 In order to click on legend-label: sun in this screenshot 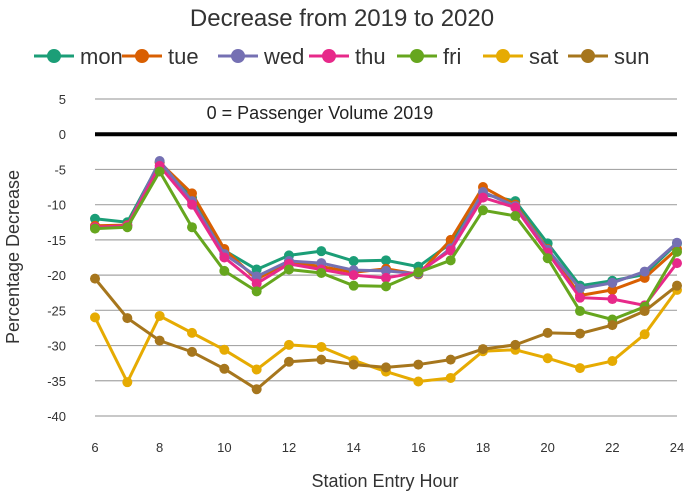, I will do `click(631, 56)`.